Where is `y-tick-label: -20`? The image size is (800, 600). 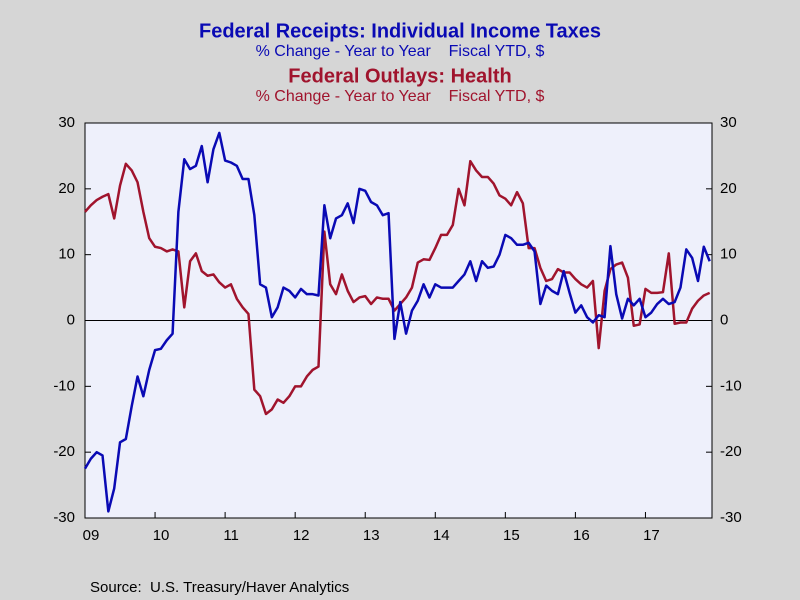 y-tick-label: -20 is located at coordinates (64, 451).